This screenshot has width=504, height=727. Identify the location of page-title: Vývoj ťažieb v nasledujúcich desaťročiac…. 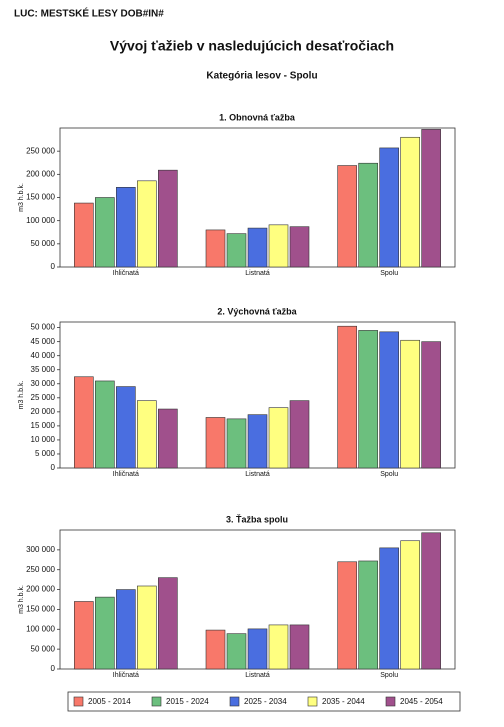
(252, 46).